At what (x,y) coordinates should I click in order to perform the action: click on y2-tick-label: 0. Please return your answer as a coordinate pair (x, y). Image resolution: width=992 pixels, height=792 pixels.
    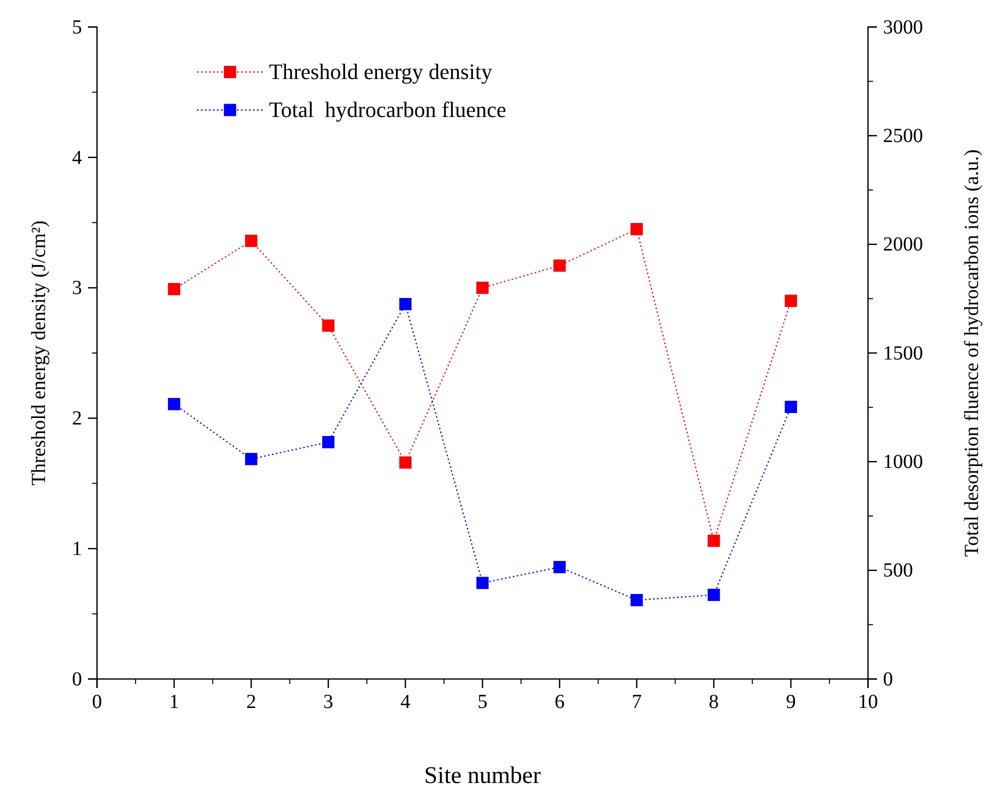
    Looking at the image, I should click on (888, 679).